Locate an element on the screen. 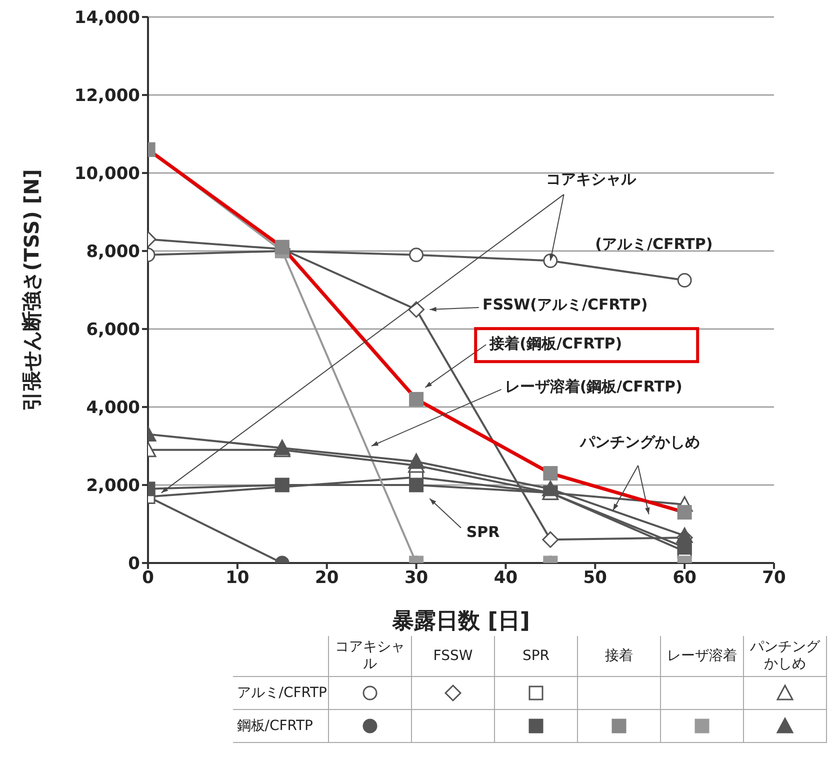 The width and height of the screenshot is (835, 760). annotation: SPR is located at coordinates (483, 532).